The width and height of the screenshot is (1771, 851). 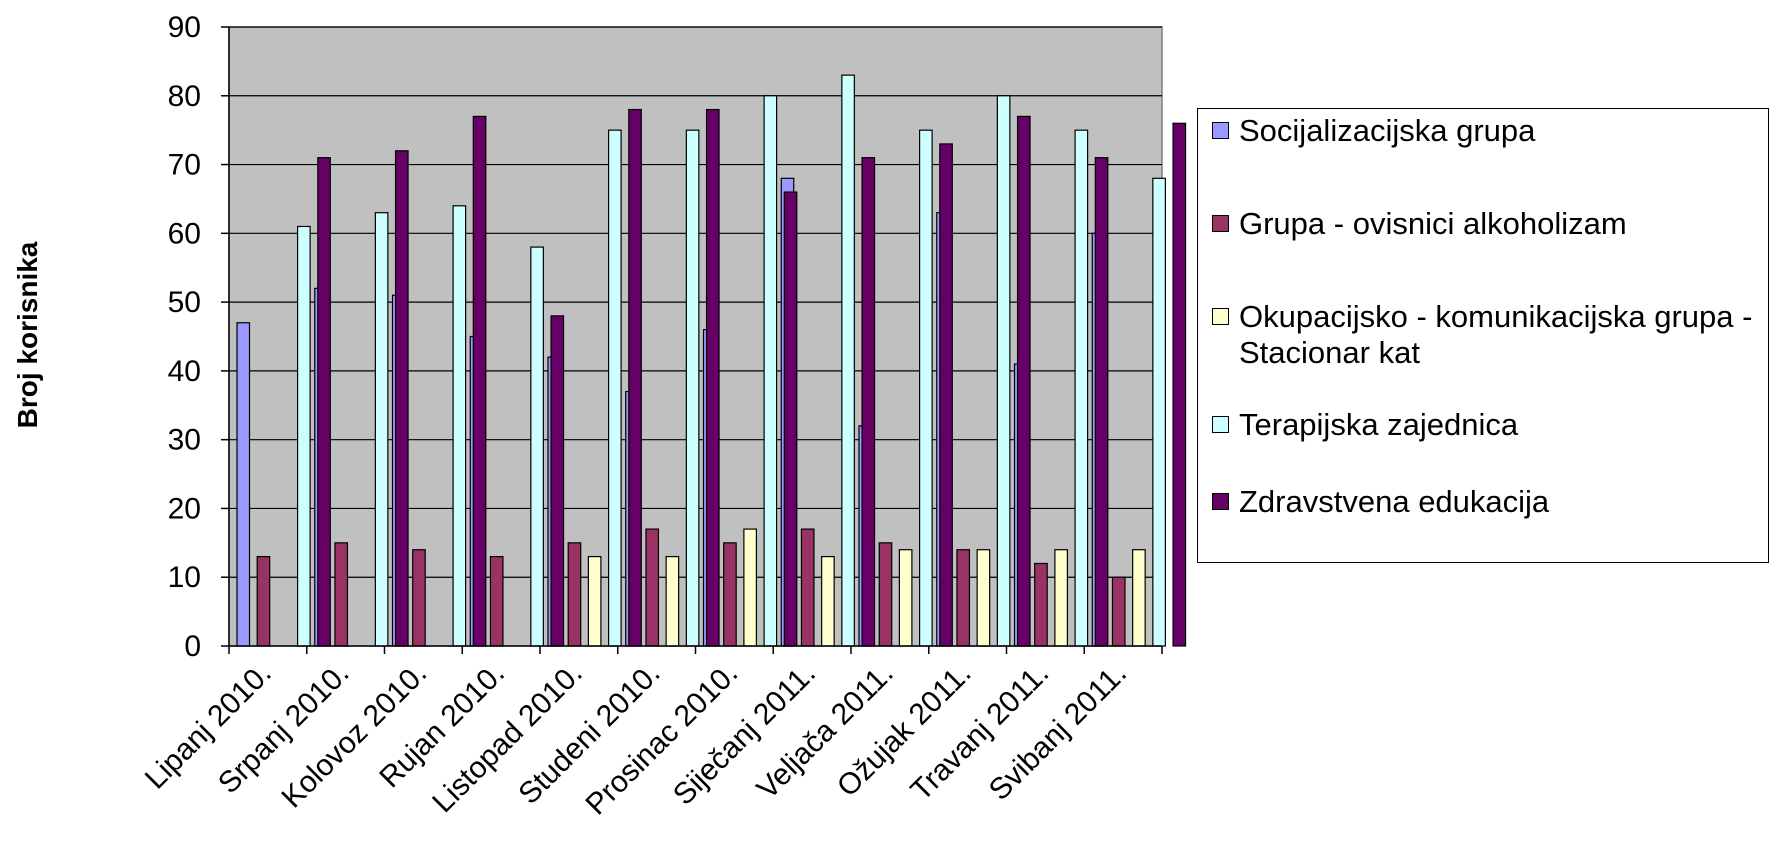 What do you see at coordinates (184, 577) in the screenshot?
I see `y-tick-label: 10` at bounding box center [184, 577].